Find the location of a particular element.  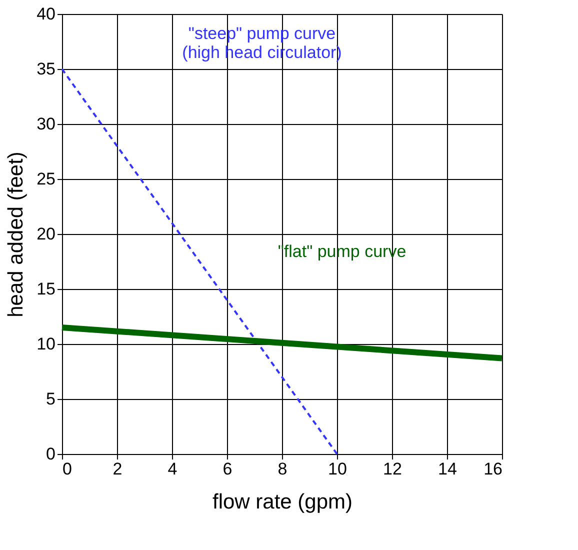

x-tick-label: 16 is located at coordinates (493, 469).